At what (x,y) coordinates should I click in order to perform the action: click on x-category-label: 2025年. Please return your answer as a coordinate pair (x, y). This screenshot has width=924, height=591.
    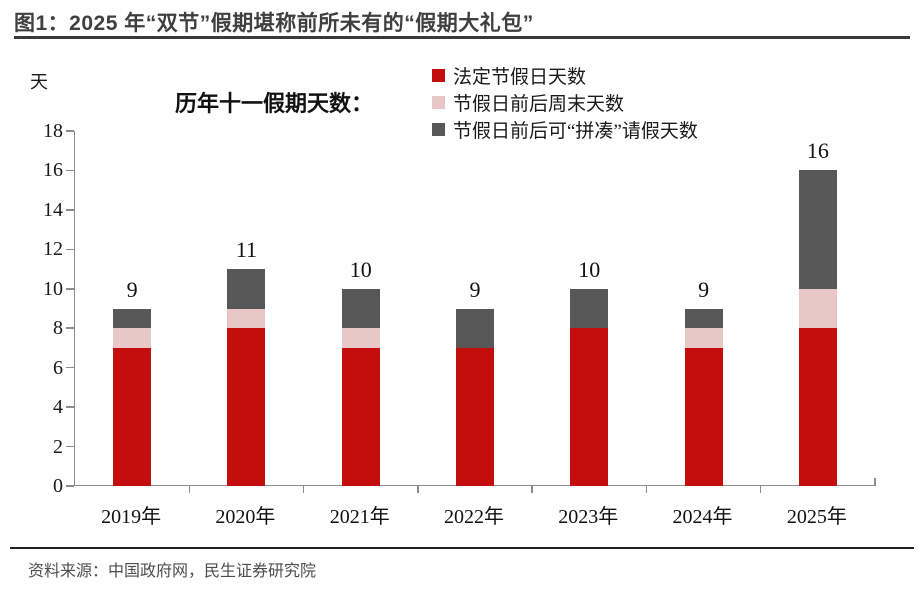
    Looking at the image, I should click on (816, 517).